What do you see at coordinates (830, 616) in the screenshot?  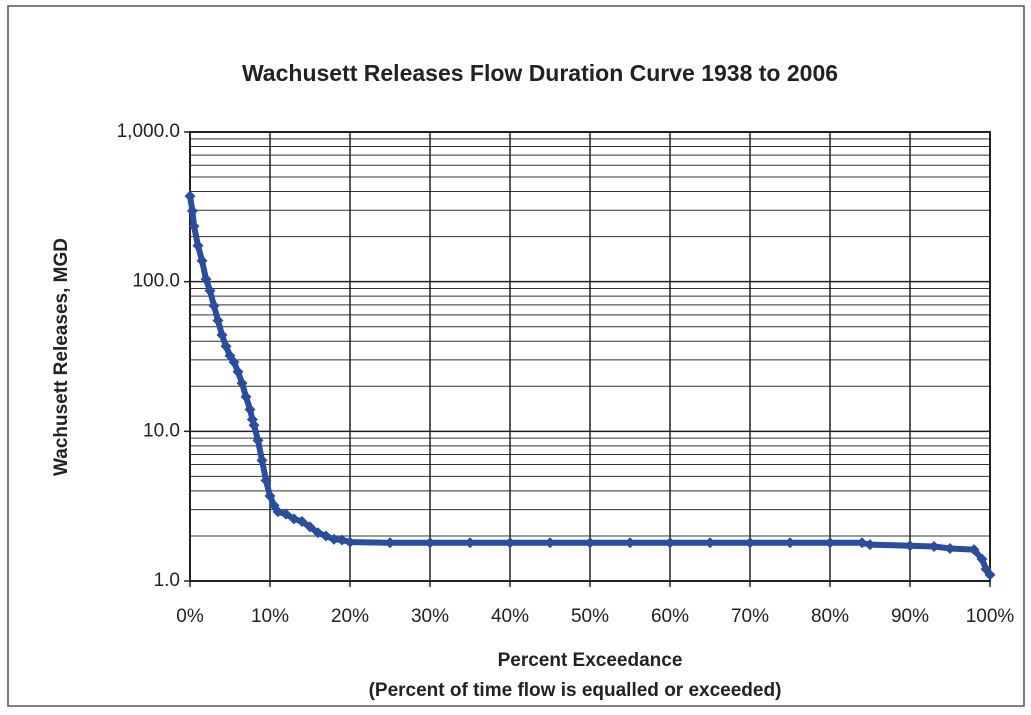 I see `x-tick-label: 80%` at bounding box center [830, 616].